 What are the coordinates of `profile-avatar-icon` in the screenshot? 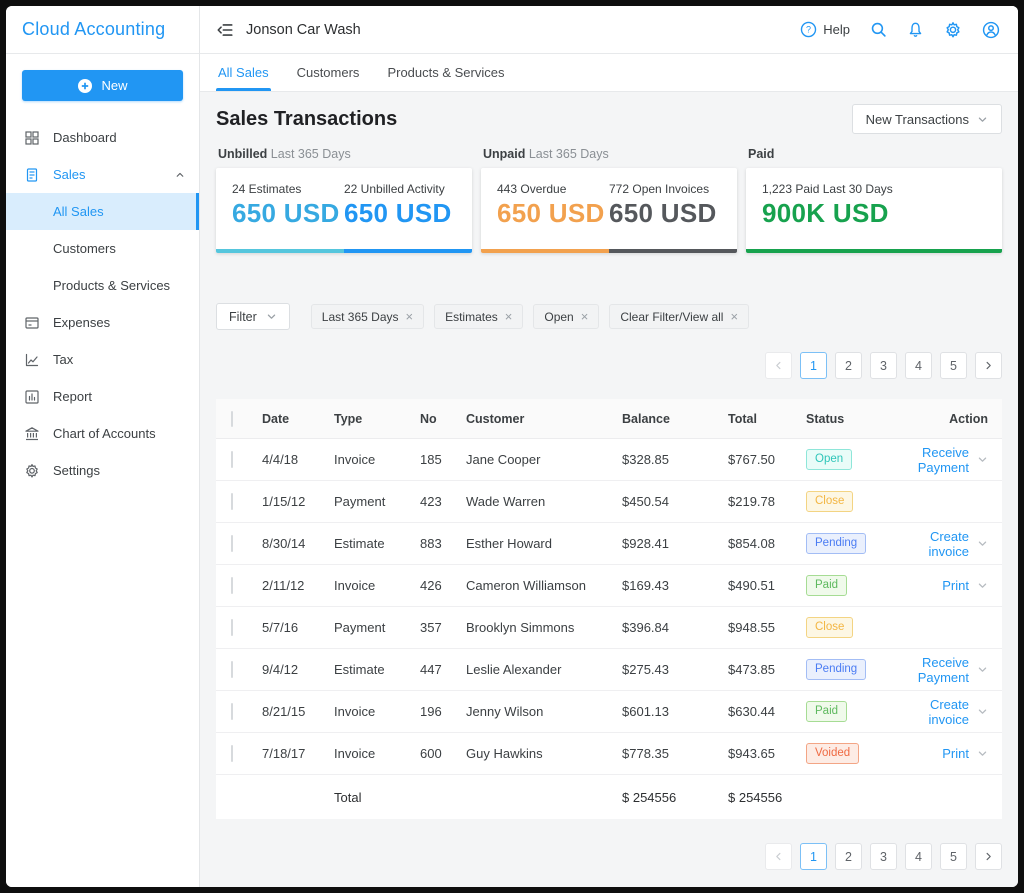 It's located at (991, 30).